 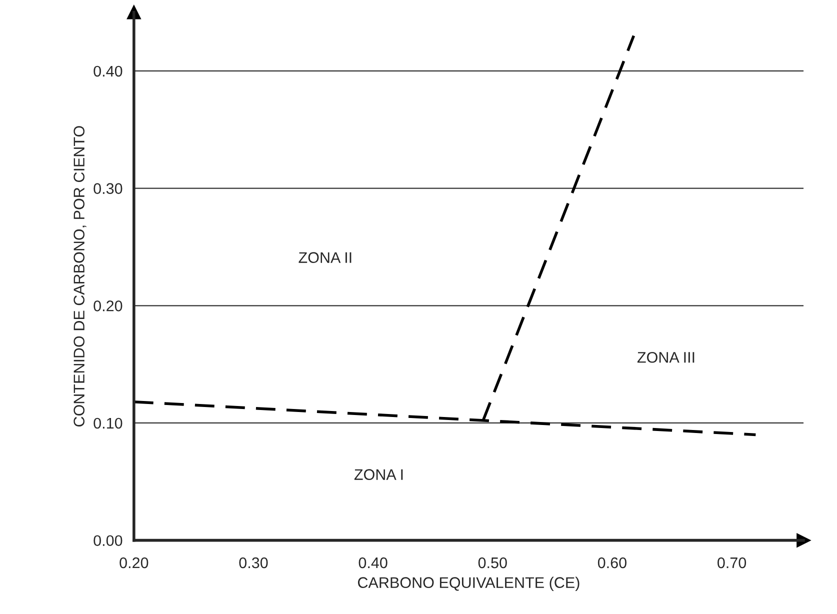 What do you see at coordinates (469, 584) in the screenshot?
I see `x-axis-title: CARBONO EQUIVALENTE (CE)` at bounding box center [469, 584].